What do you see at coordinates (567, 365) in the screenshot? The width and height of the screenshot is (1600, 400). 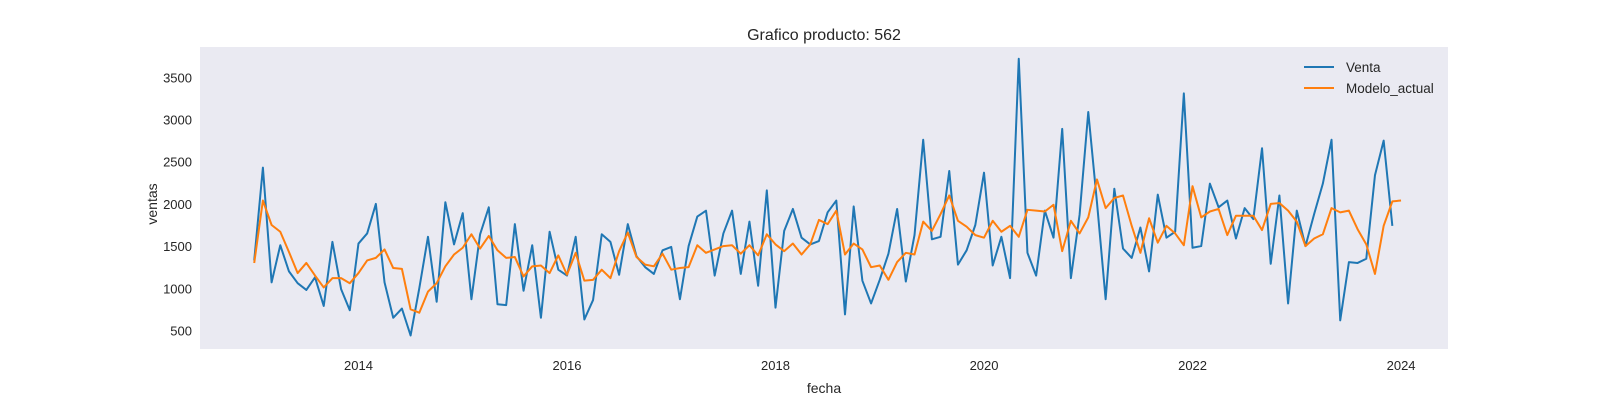 I see `x-tick-label-2016: 2016` at bounding box center [567, 365].